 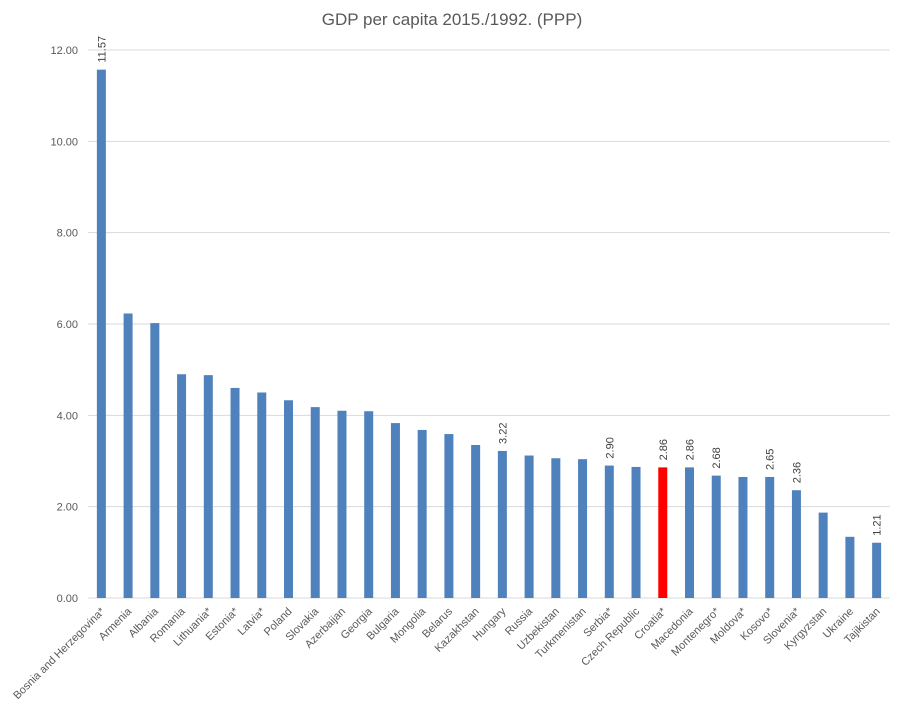 I want to click on category-label: Latvia*, so click(x=252, y=621).